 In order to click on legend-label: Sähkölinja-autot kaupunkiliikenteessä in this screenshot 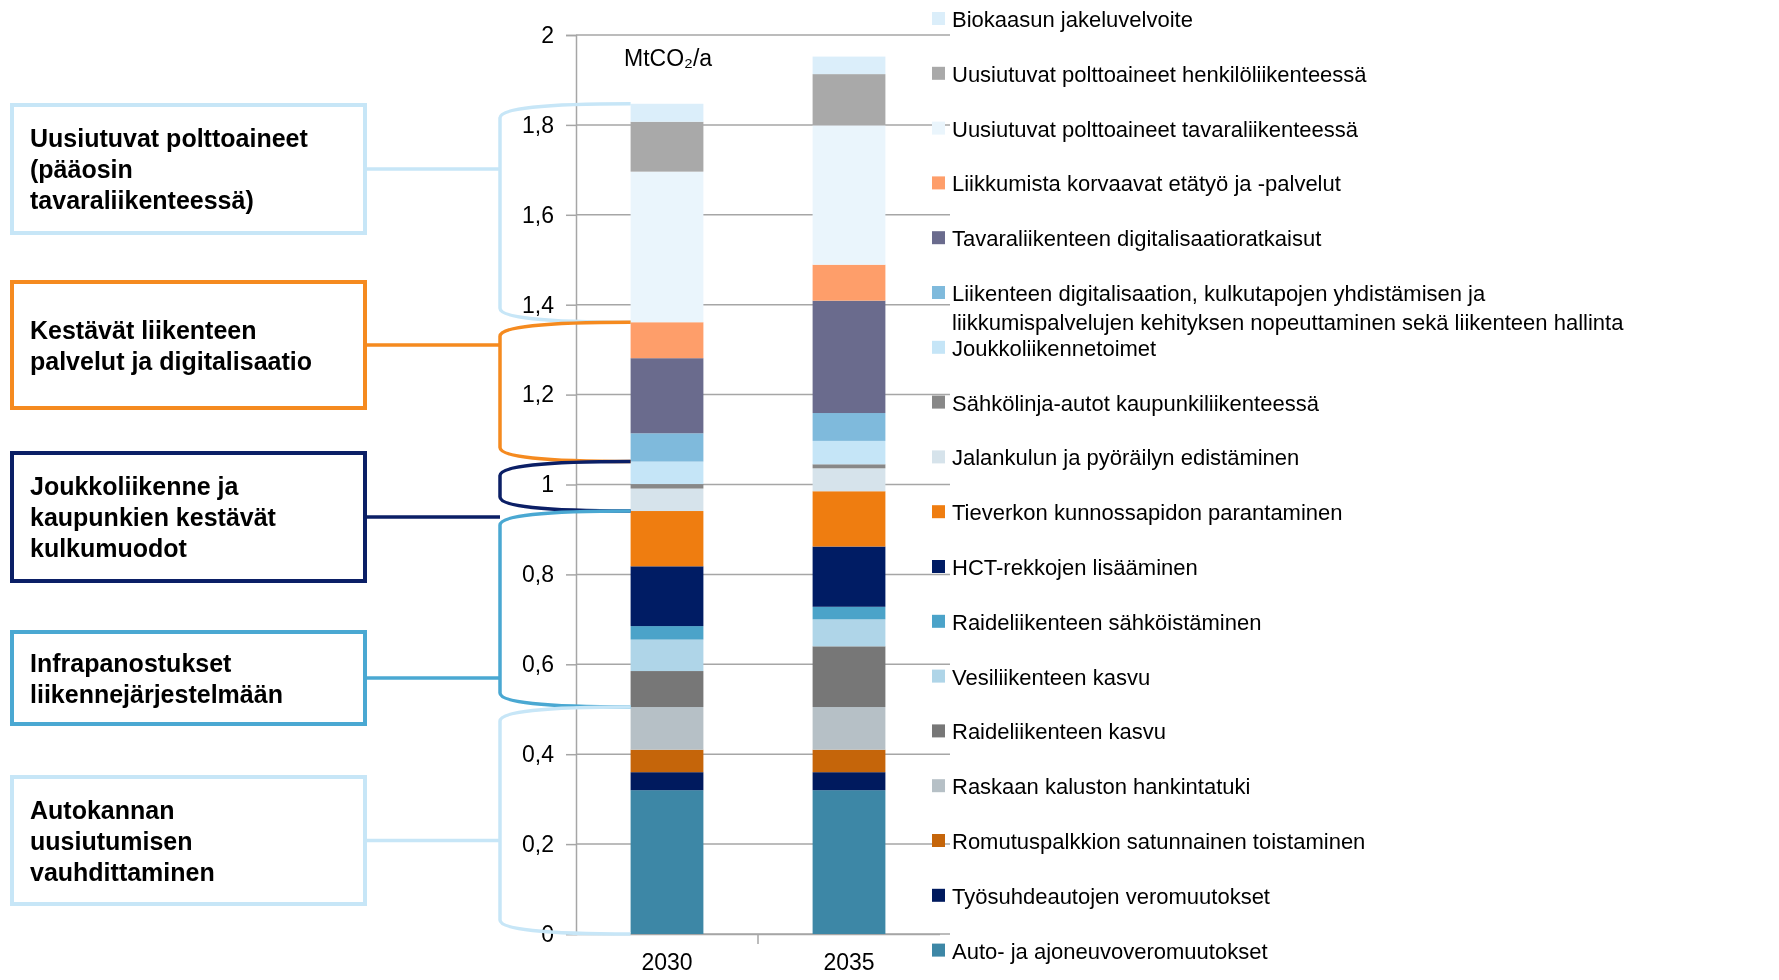, I will do `click(1136, 403)`.